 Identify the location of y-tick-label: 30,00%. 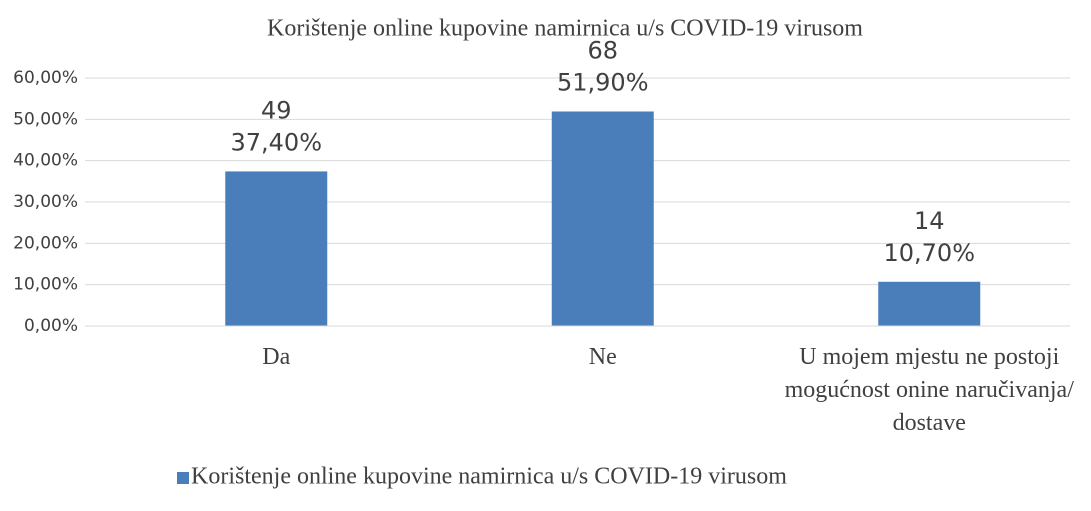
(45, 202).